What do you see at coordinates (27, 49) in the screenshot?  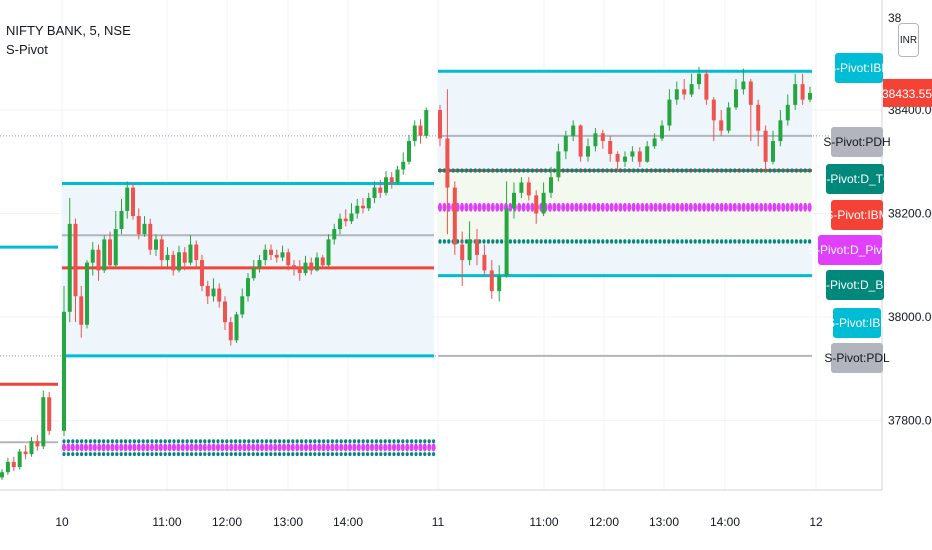 I see `indicator-name: S-Pivot` at bounding box center [27, 49].